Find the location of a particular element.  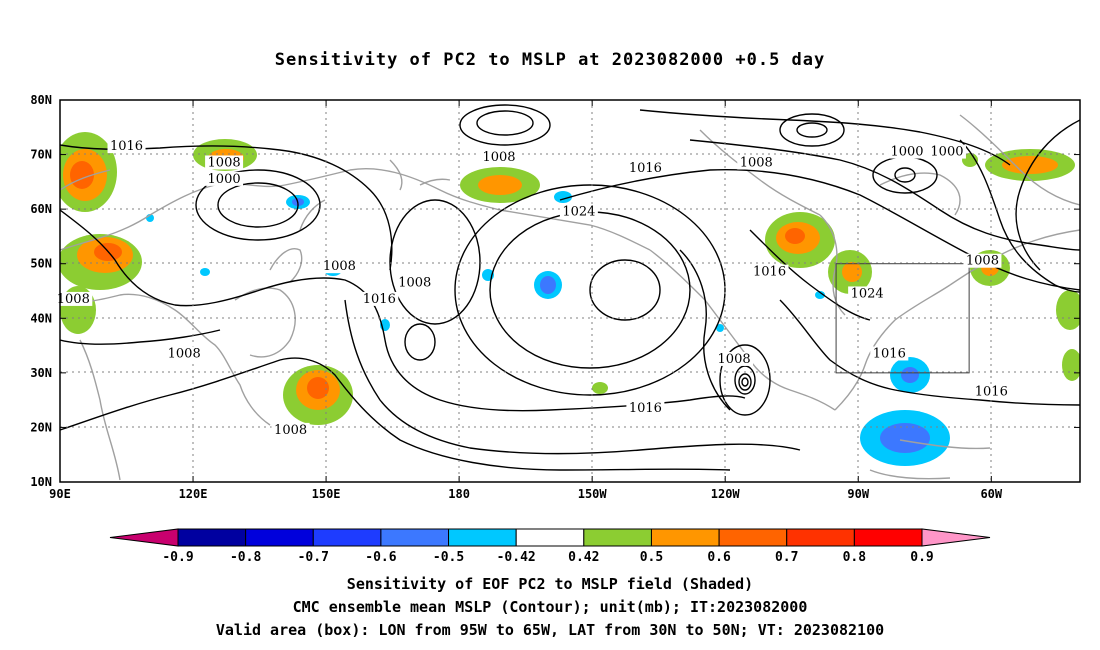

valid-area-box is located at coordinates (902, 318).